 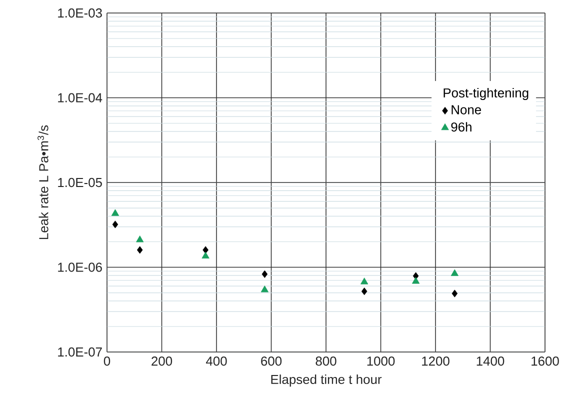 What do you see at coordinates (486, 94) in the screenshot?
I see `legend-title: Post-tightening` at bounding box center [486, 94].